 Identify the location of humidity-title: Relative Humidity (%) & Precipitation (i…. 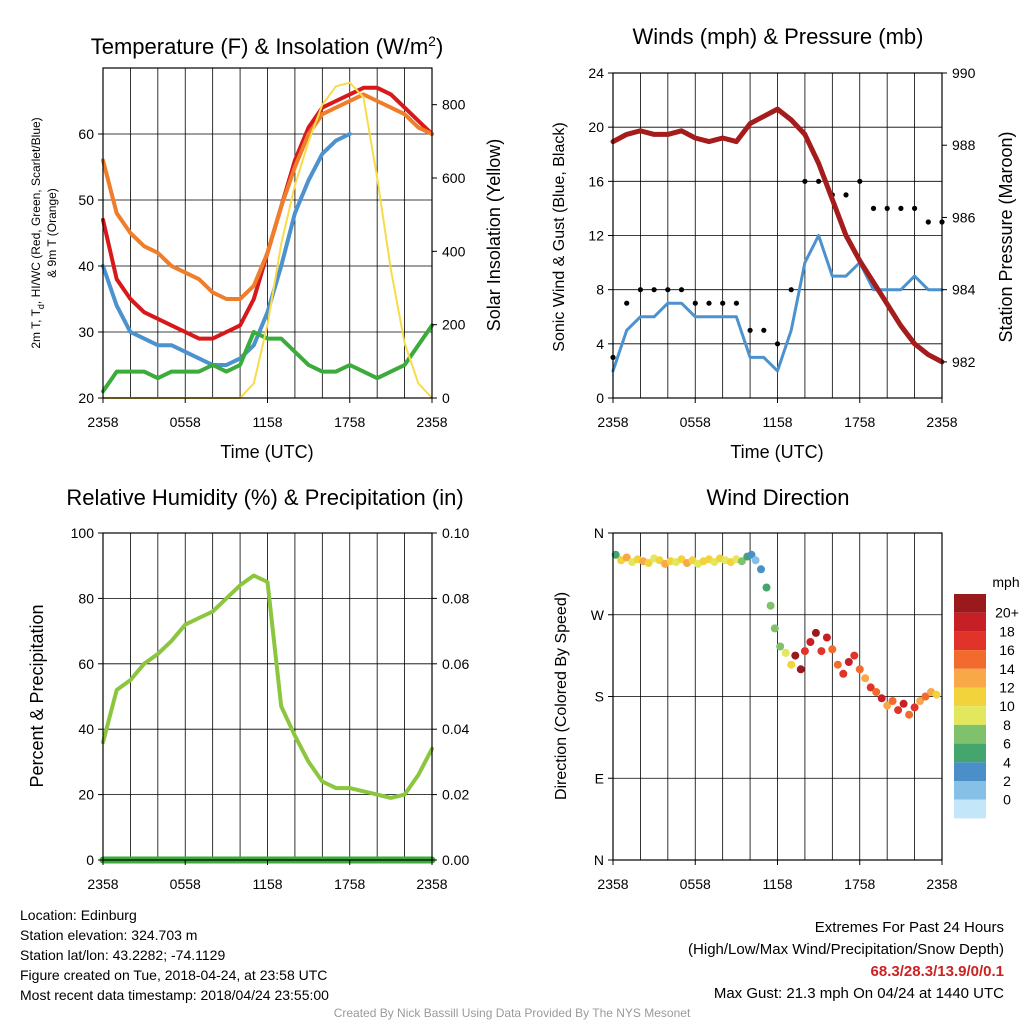
(264, 497).